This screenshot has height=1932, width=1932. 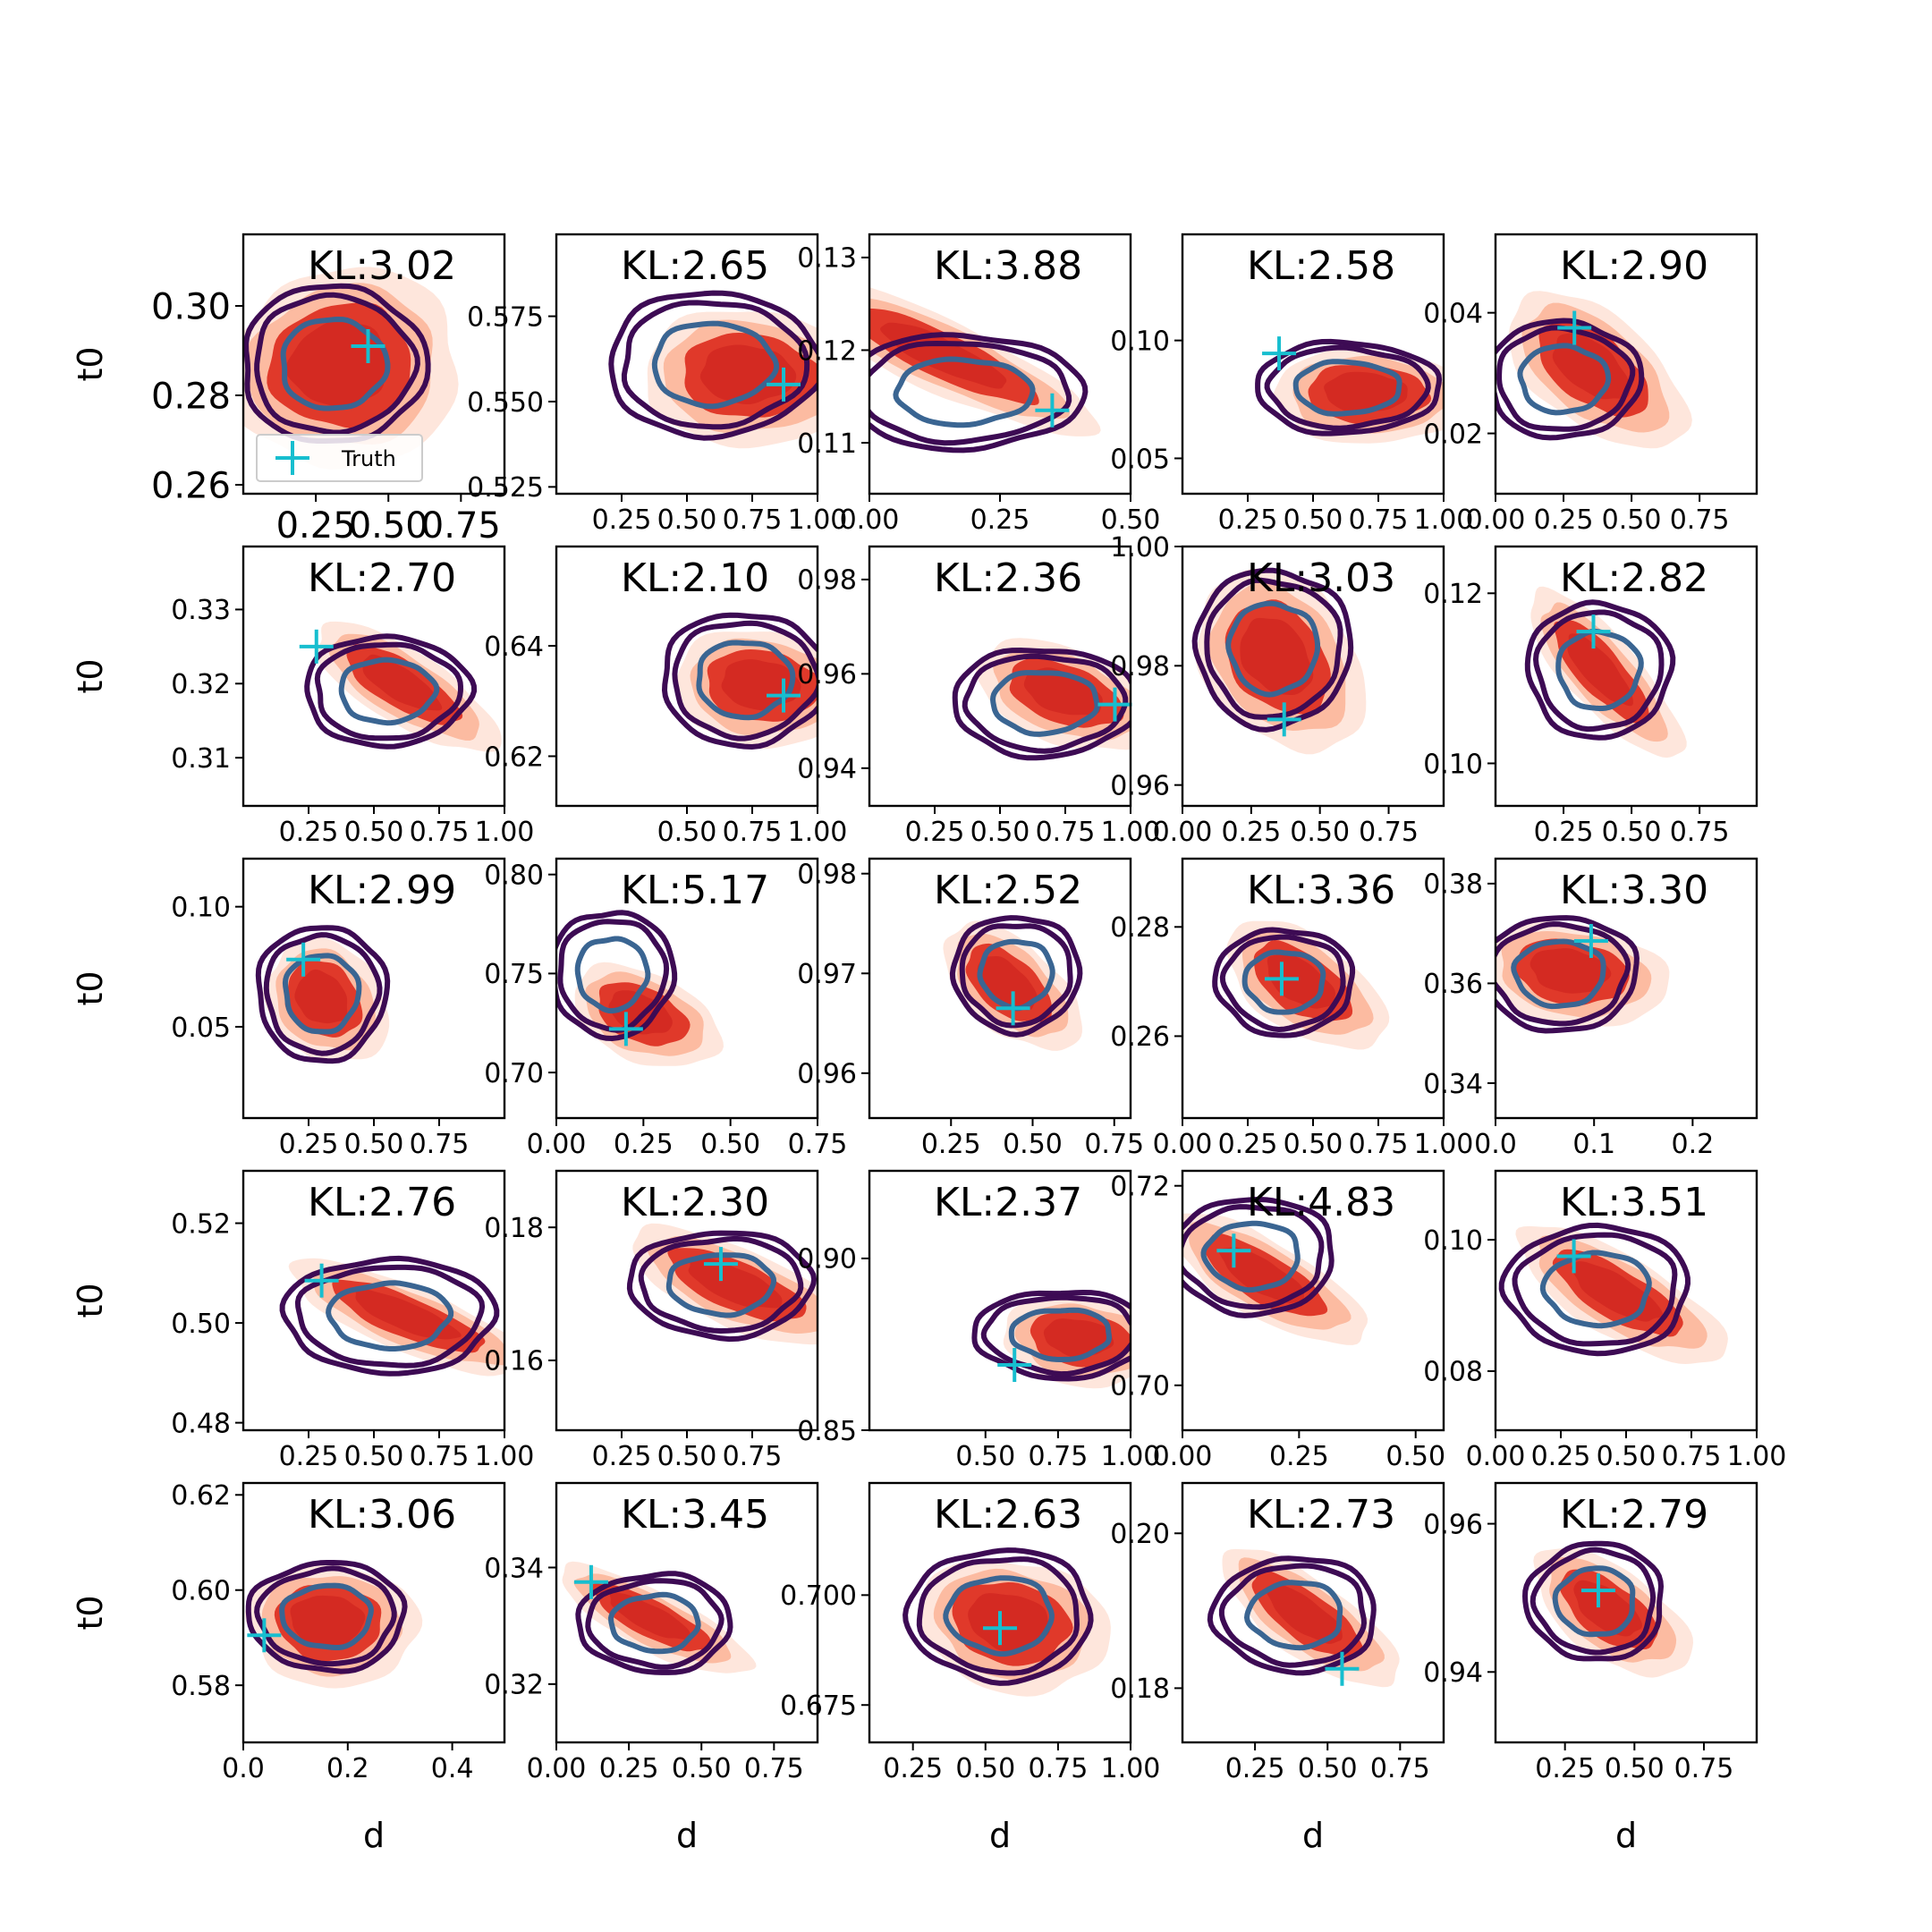 I want to click on kl-annotation: KL:2.10, so click(x=695, y=578).